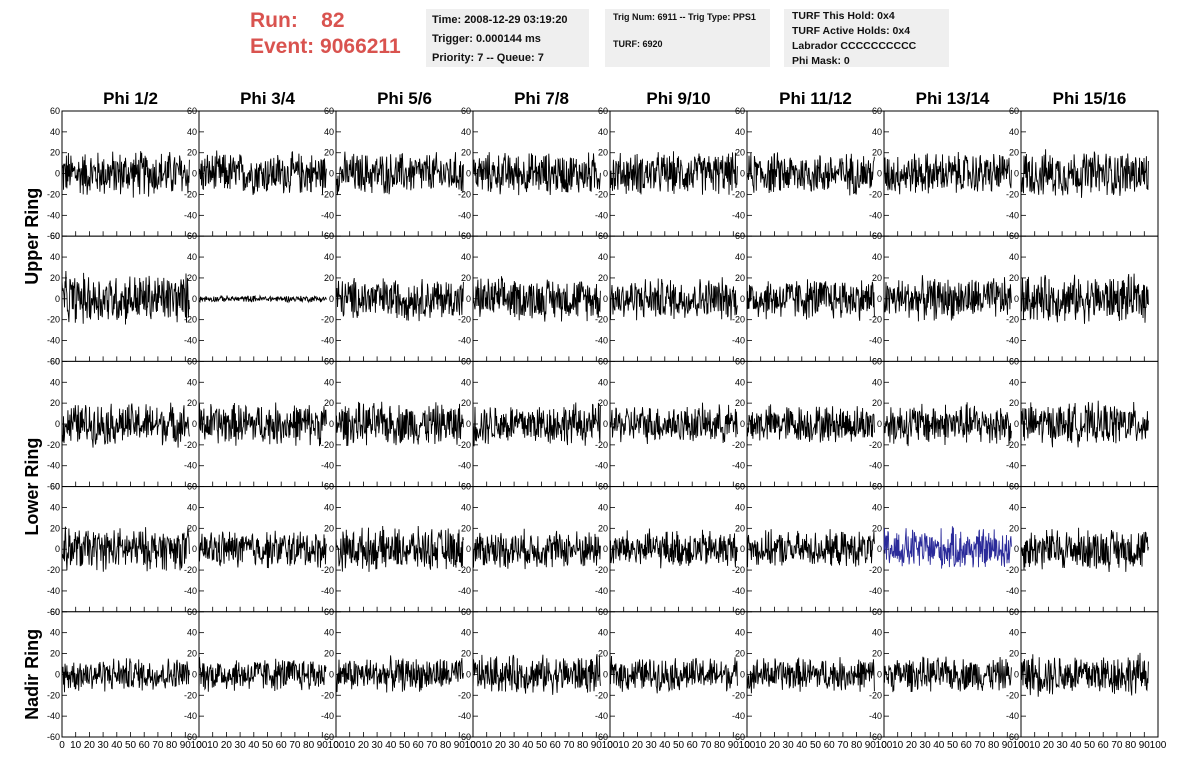 This screenshot has width=1196, height=772. Describe the element at coordinates (843, 16) in the screenshot. I see `turf-this-hold-text: TURF This Hold: 0x4` at that location.